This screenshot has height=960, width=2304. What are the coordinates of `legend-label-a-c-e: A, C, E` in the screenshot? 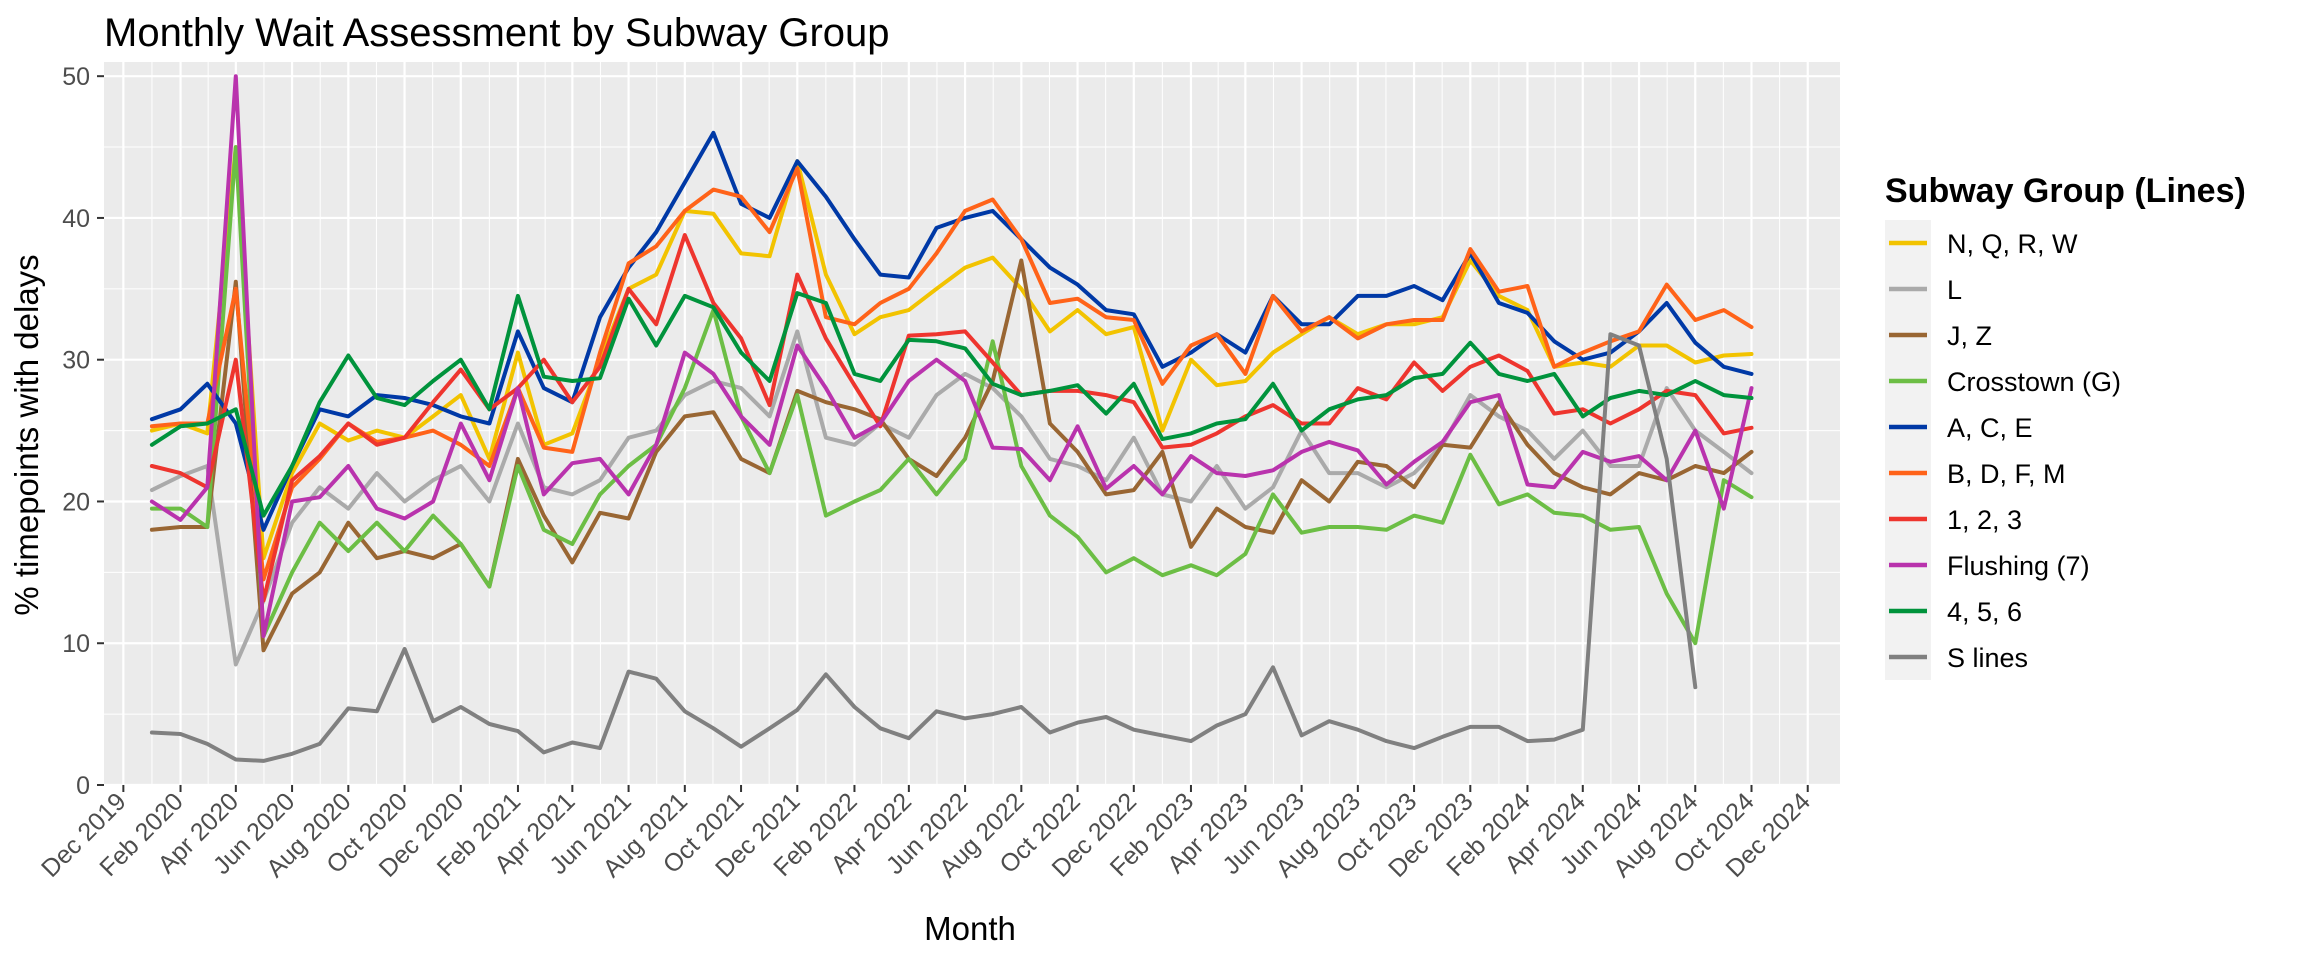 It's located at (1990, 428).